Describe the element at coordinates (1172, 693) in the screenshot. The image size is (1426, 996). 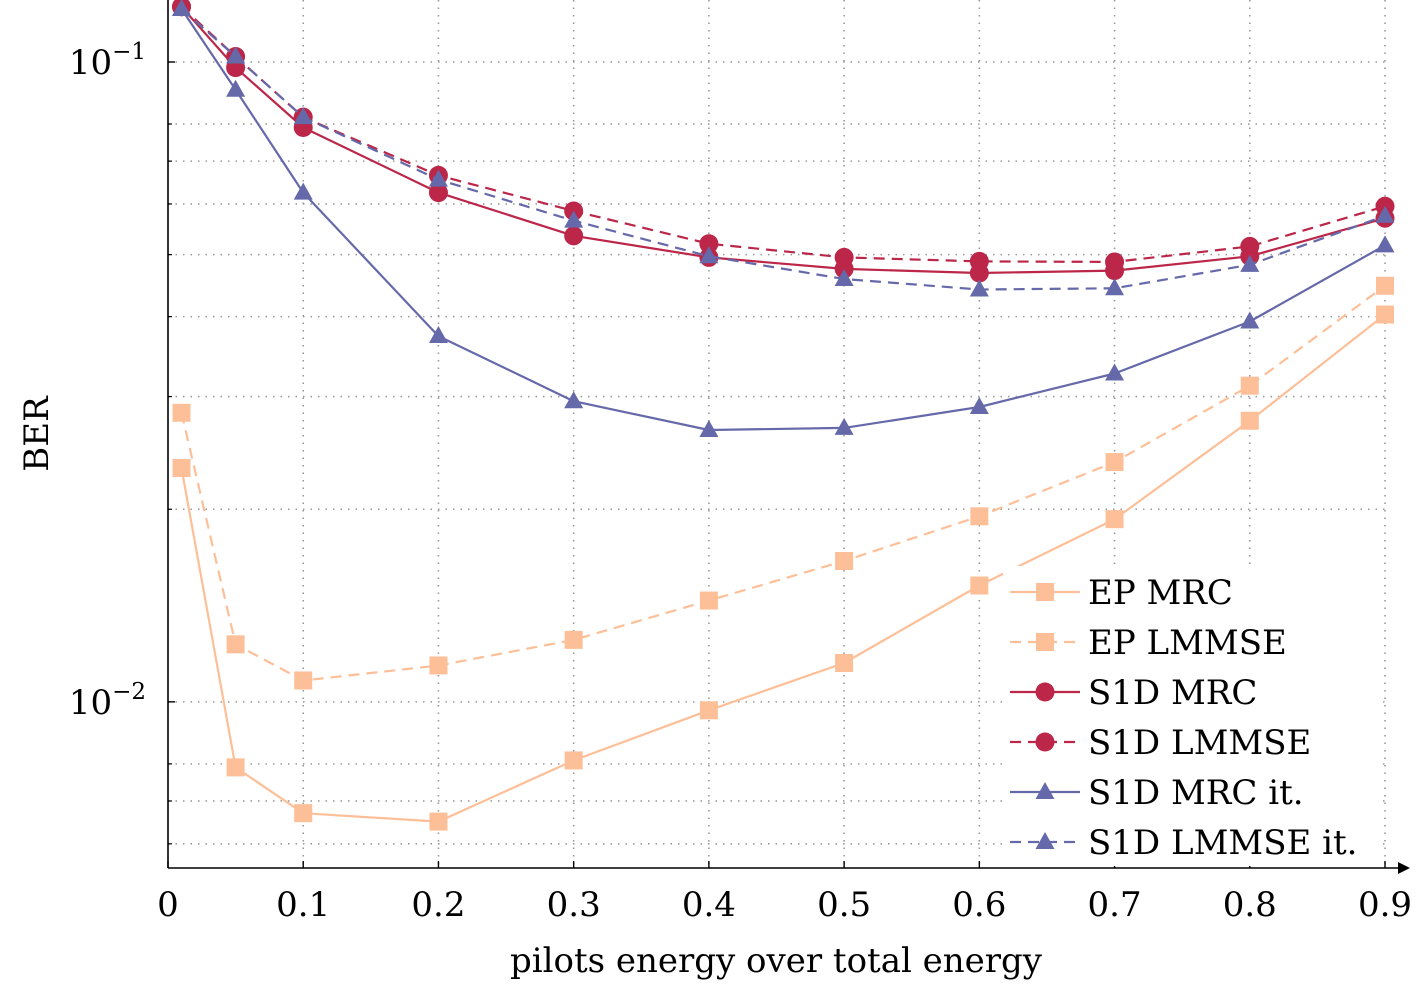
I see `legend-label: S1D MRC` at that location.